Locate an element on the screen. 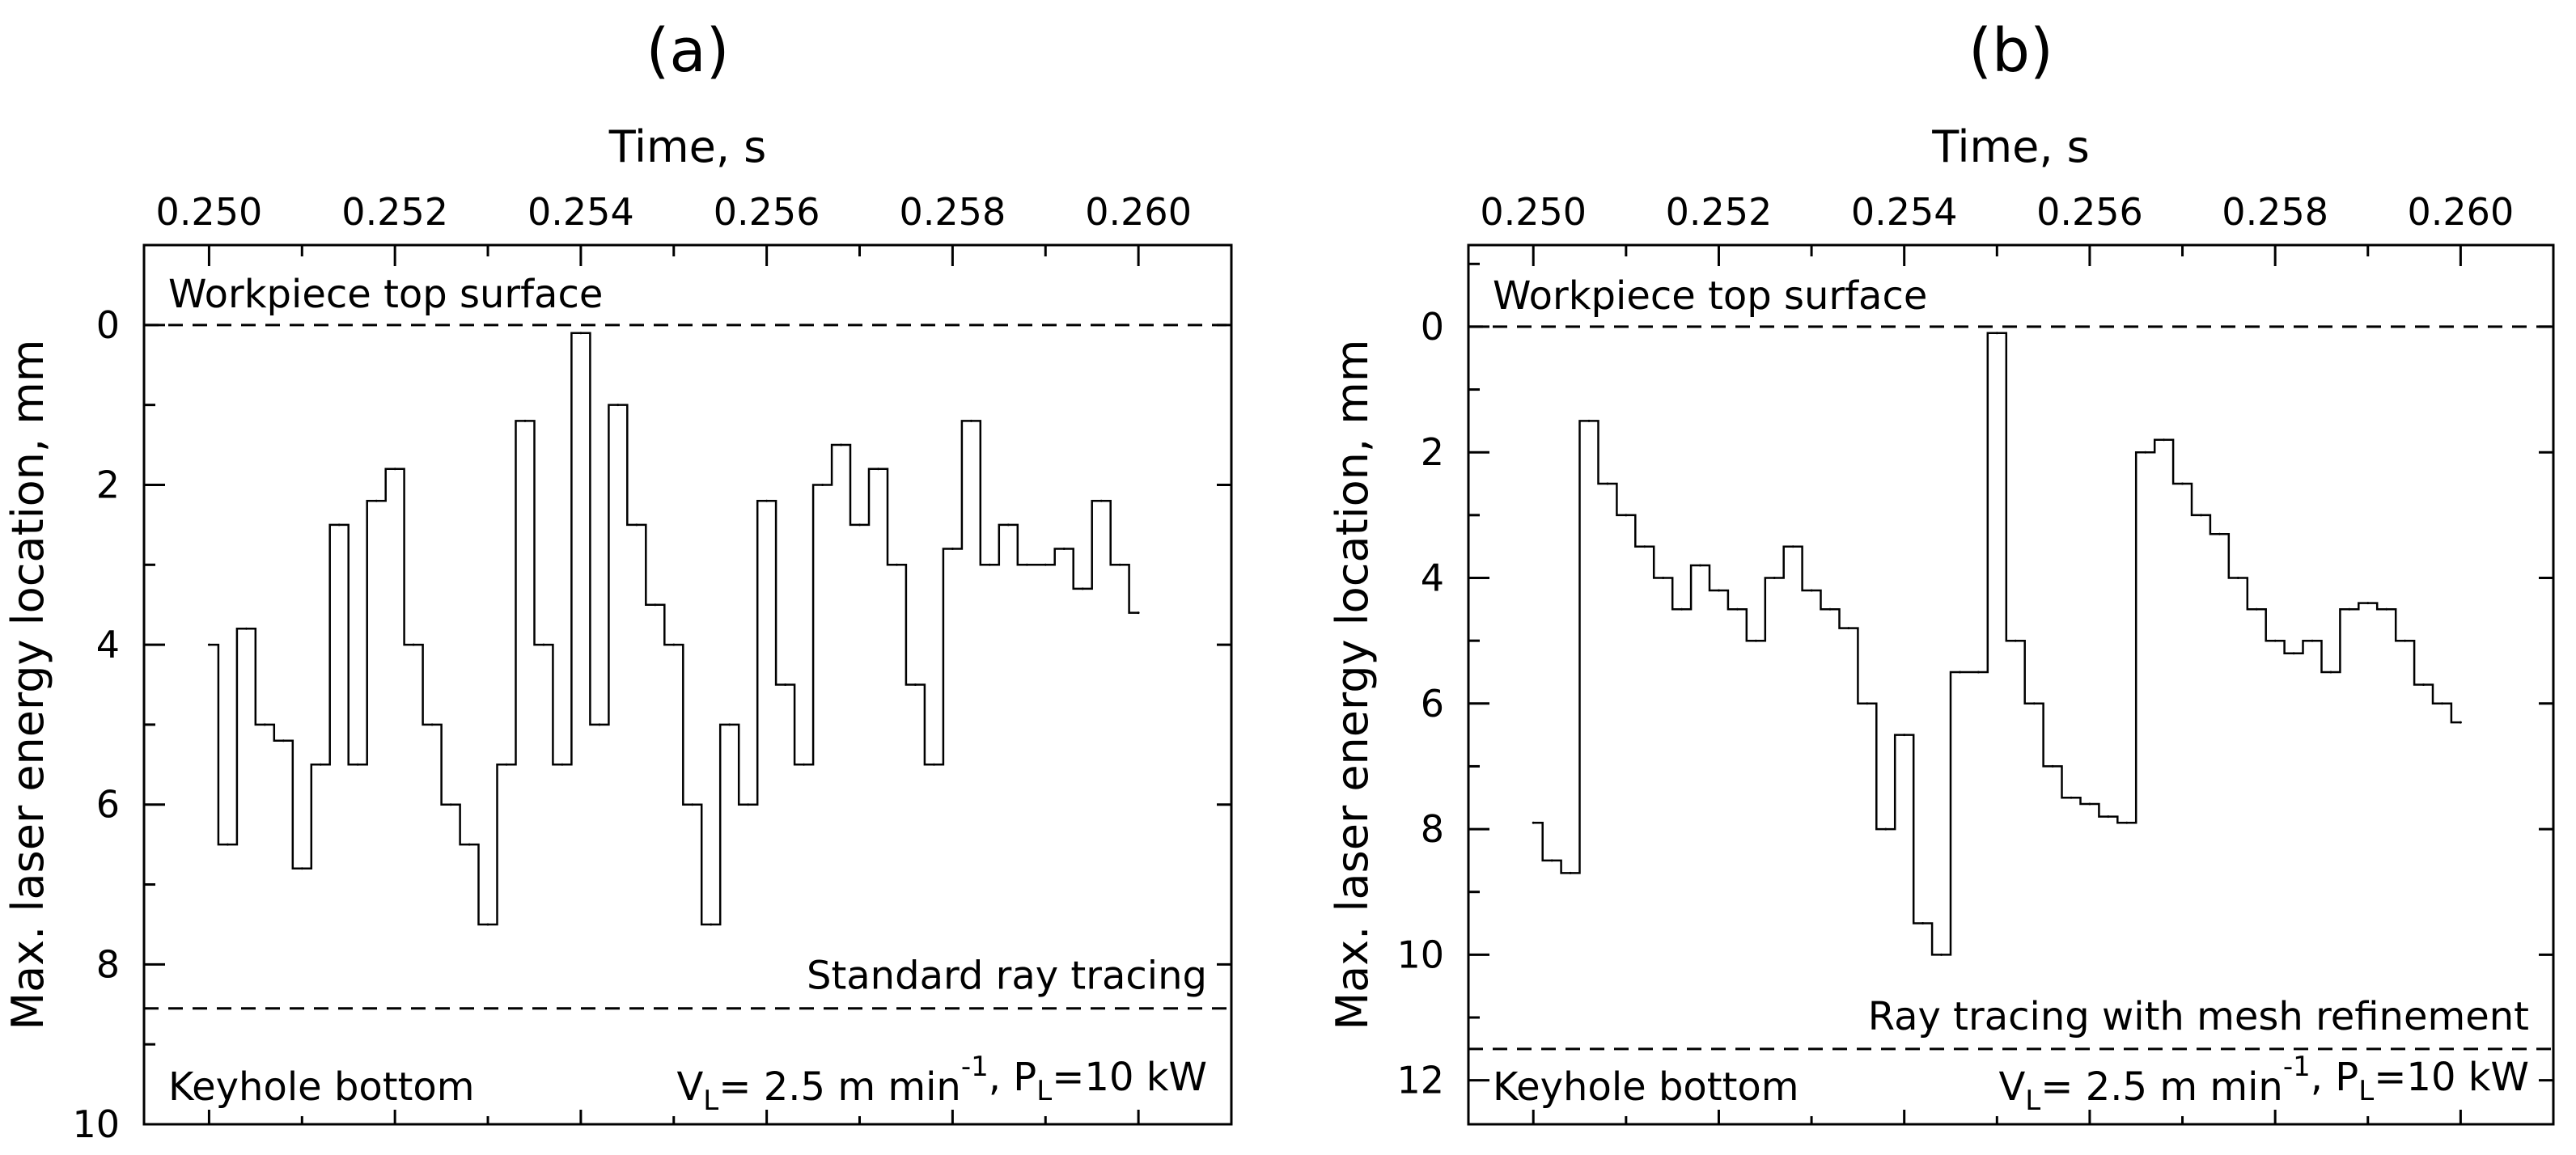 This screenshot has height=1155, width=2576. x-tick-label: 0.252 is located at coordinates (394, 212).